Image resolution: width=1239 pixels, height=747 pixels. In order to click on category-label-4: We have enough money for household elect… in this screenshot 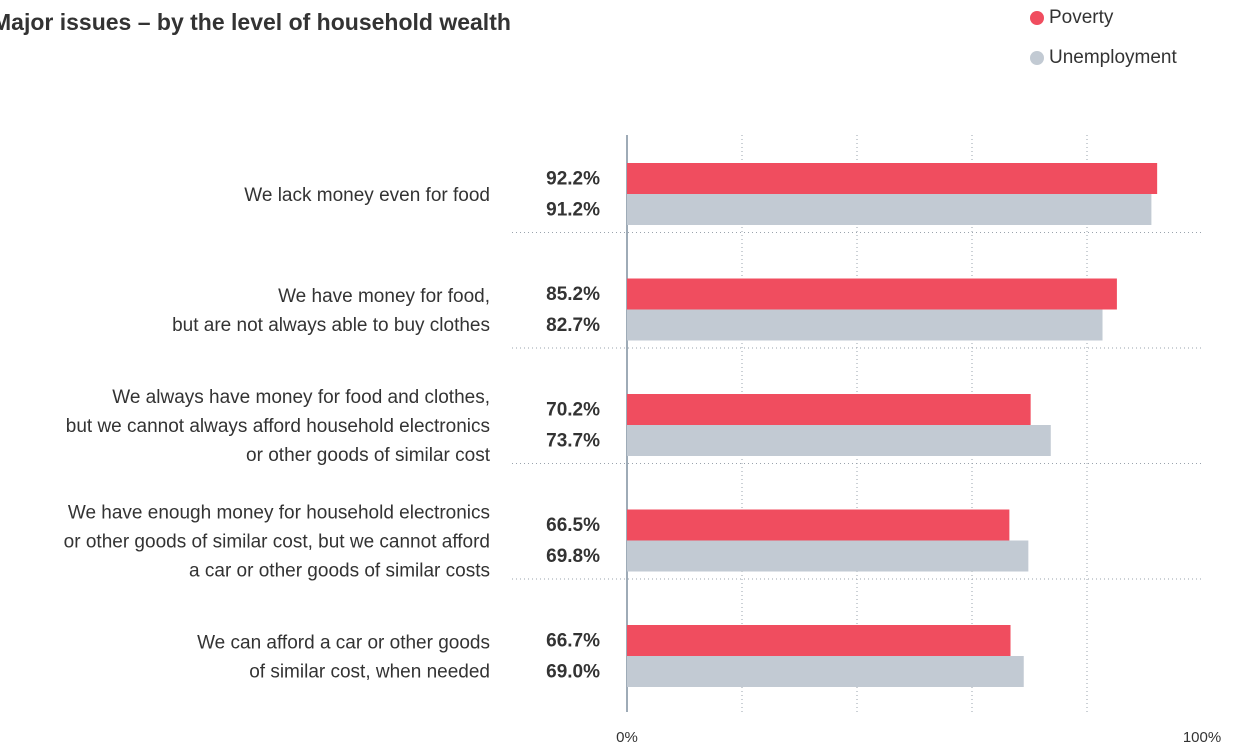, I will do `click(277, 542)`.